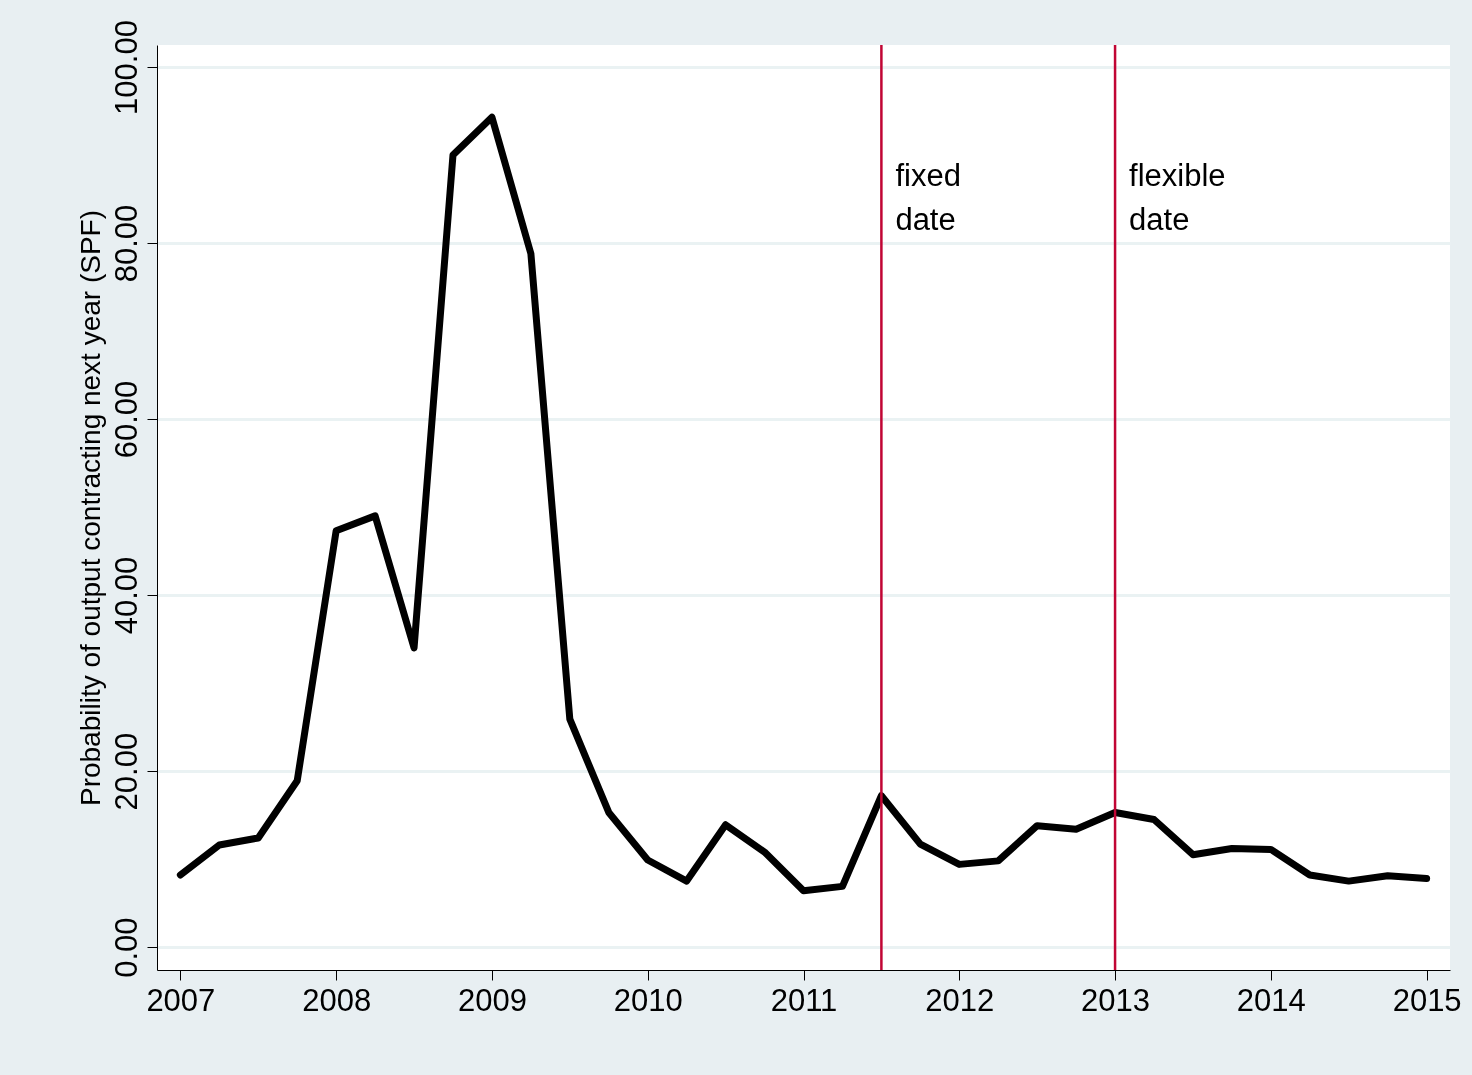 This screenshot has width=1472, height=1075. I want to click on x-tick-label: 2007, so click(181, 1000).